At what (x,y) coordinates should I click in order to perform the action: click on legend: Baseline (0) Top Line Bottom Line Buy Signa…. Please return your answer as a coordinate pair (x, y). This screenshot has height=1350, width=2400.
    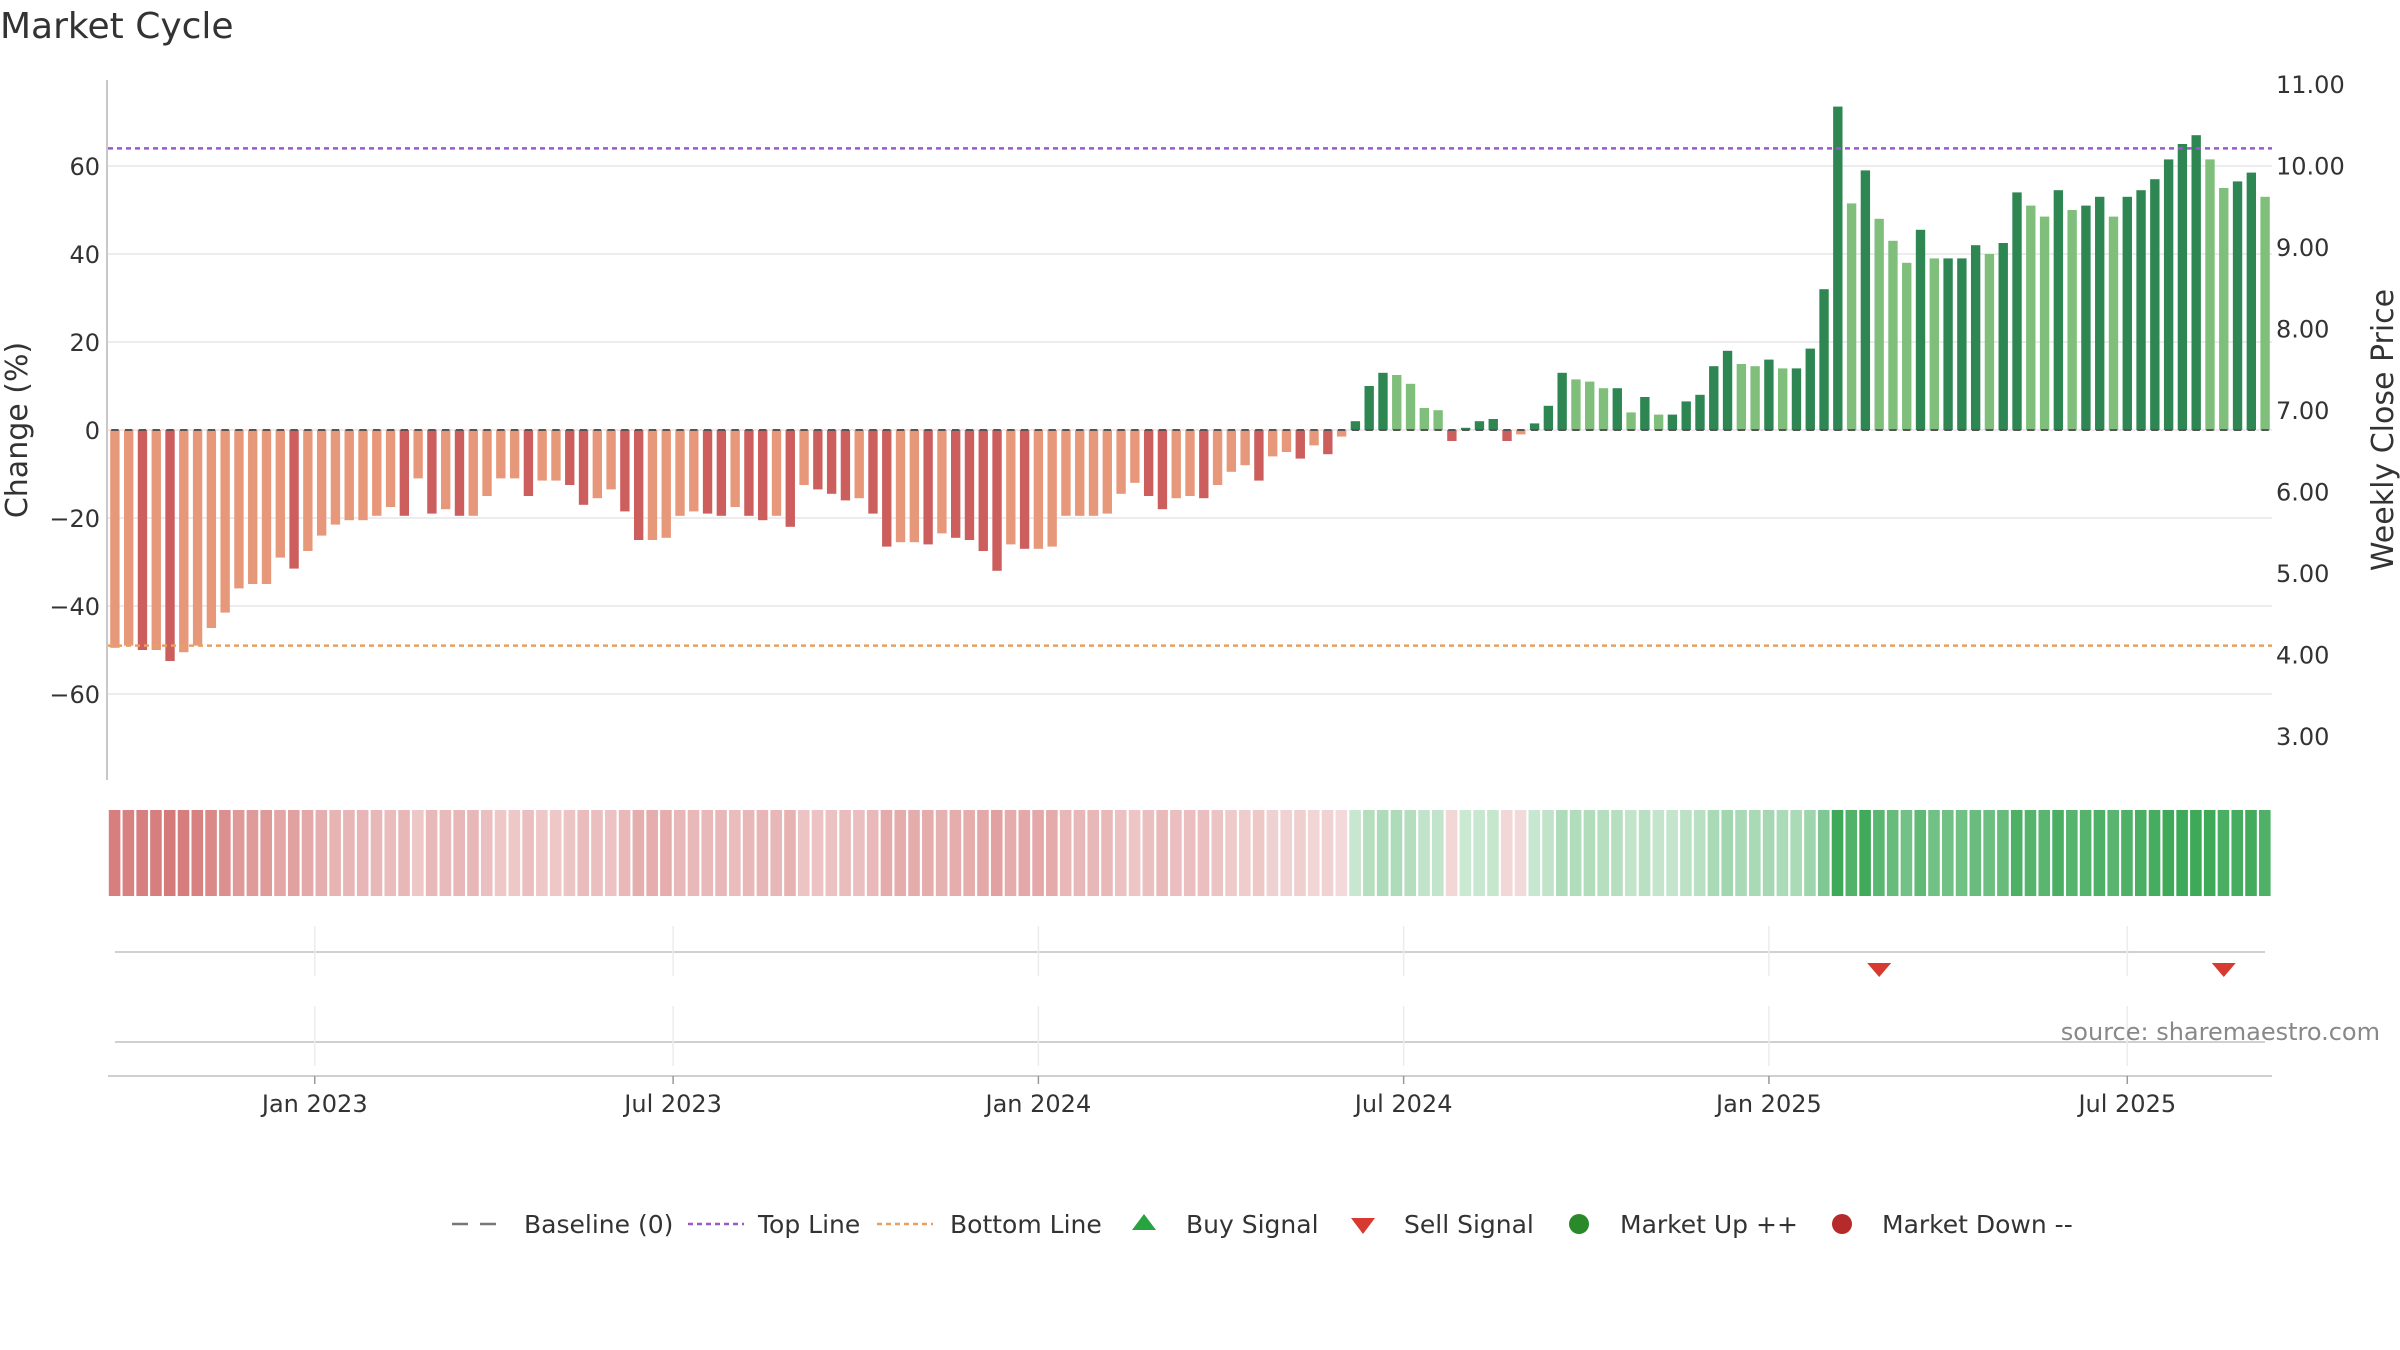
    Looking at the image, I should click on (1262, 1224).